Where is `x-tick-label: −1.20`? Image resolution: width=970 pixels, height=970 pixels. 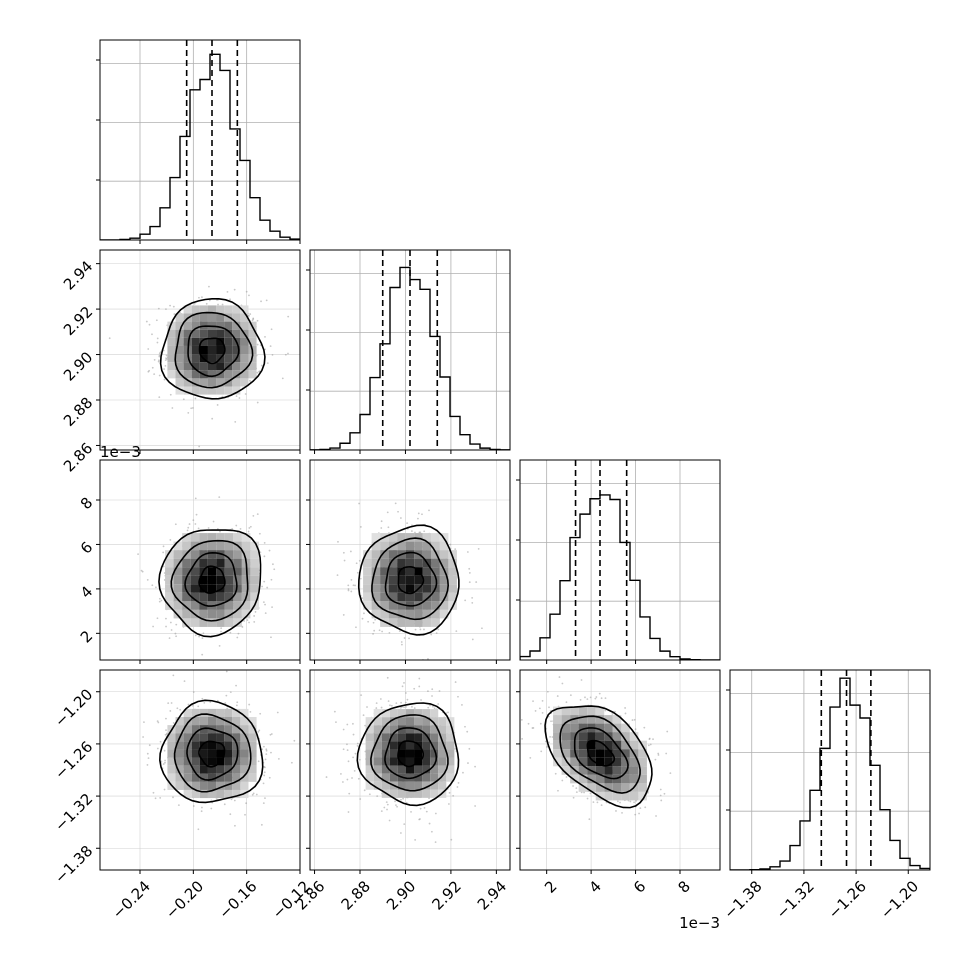
x-tick-label: −1.20 is located at coordinates (899, 899).